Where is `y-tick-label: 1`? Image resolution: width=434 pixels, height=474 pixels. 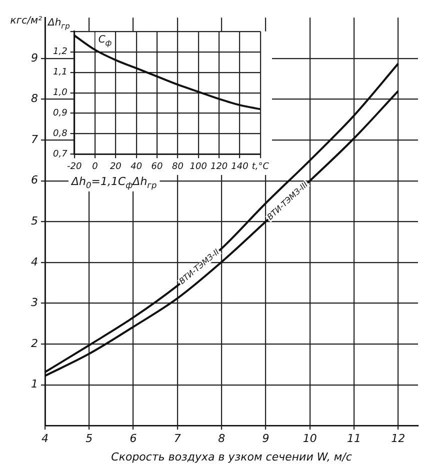
y-tick-label: 1 is located at coordinates (34, 384).